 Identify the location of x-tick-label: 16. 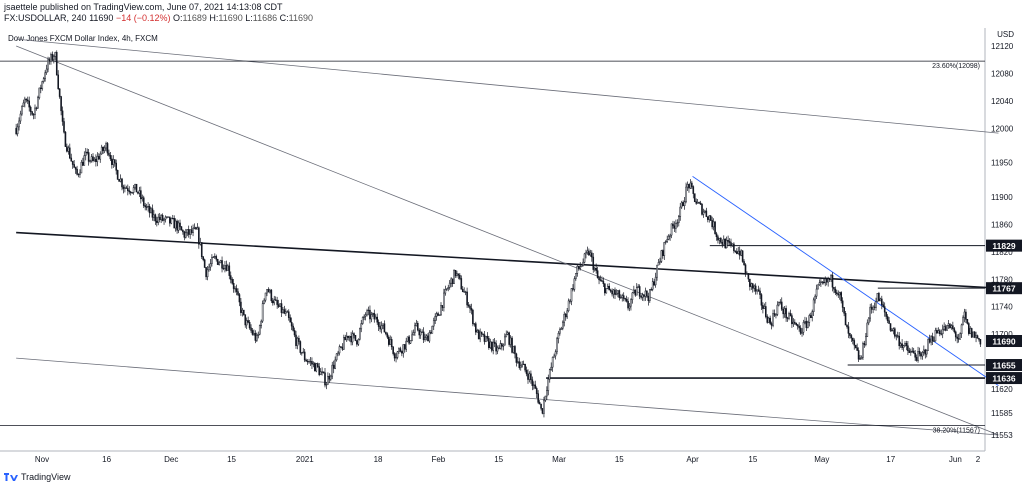
(106, 459).